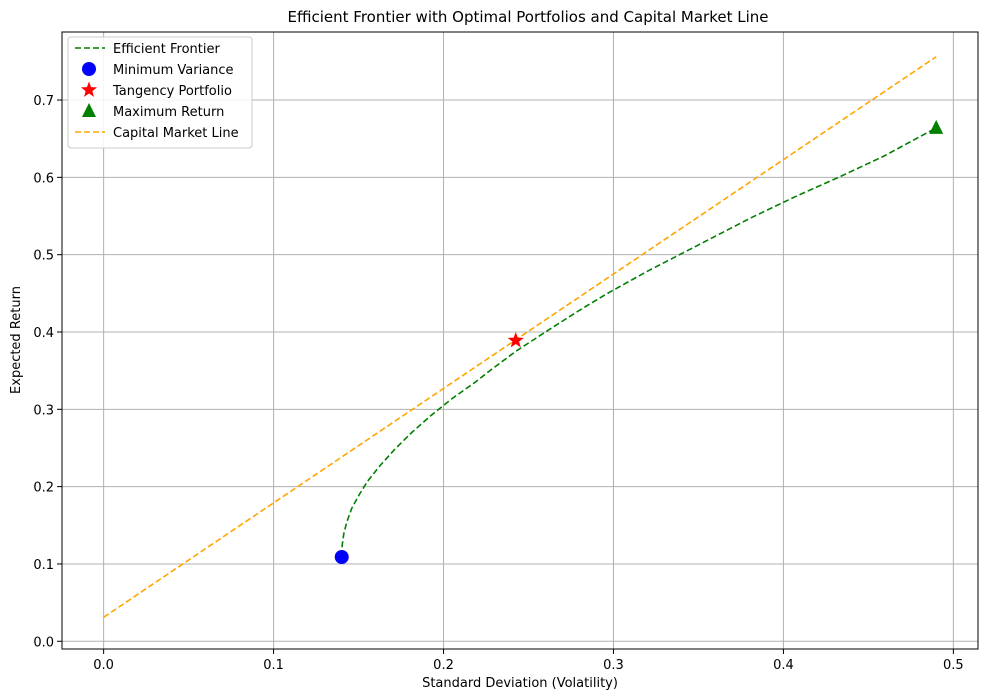 This screenshot has height=699, width=1001. What do you see at coordinates (443, 665) in the screenshot?
I see `x-tick-label: 0.2` at bounding box center [443, 665].